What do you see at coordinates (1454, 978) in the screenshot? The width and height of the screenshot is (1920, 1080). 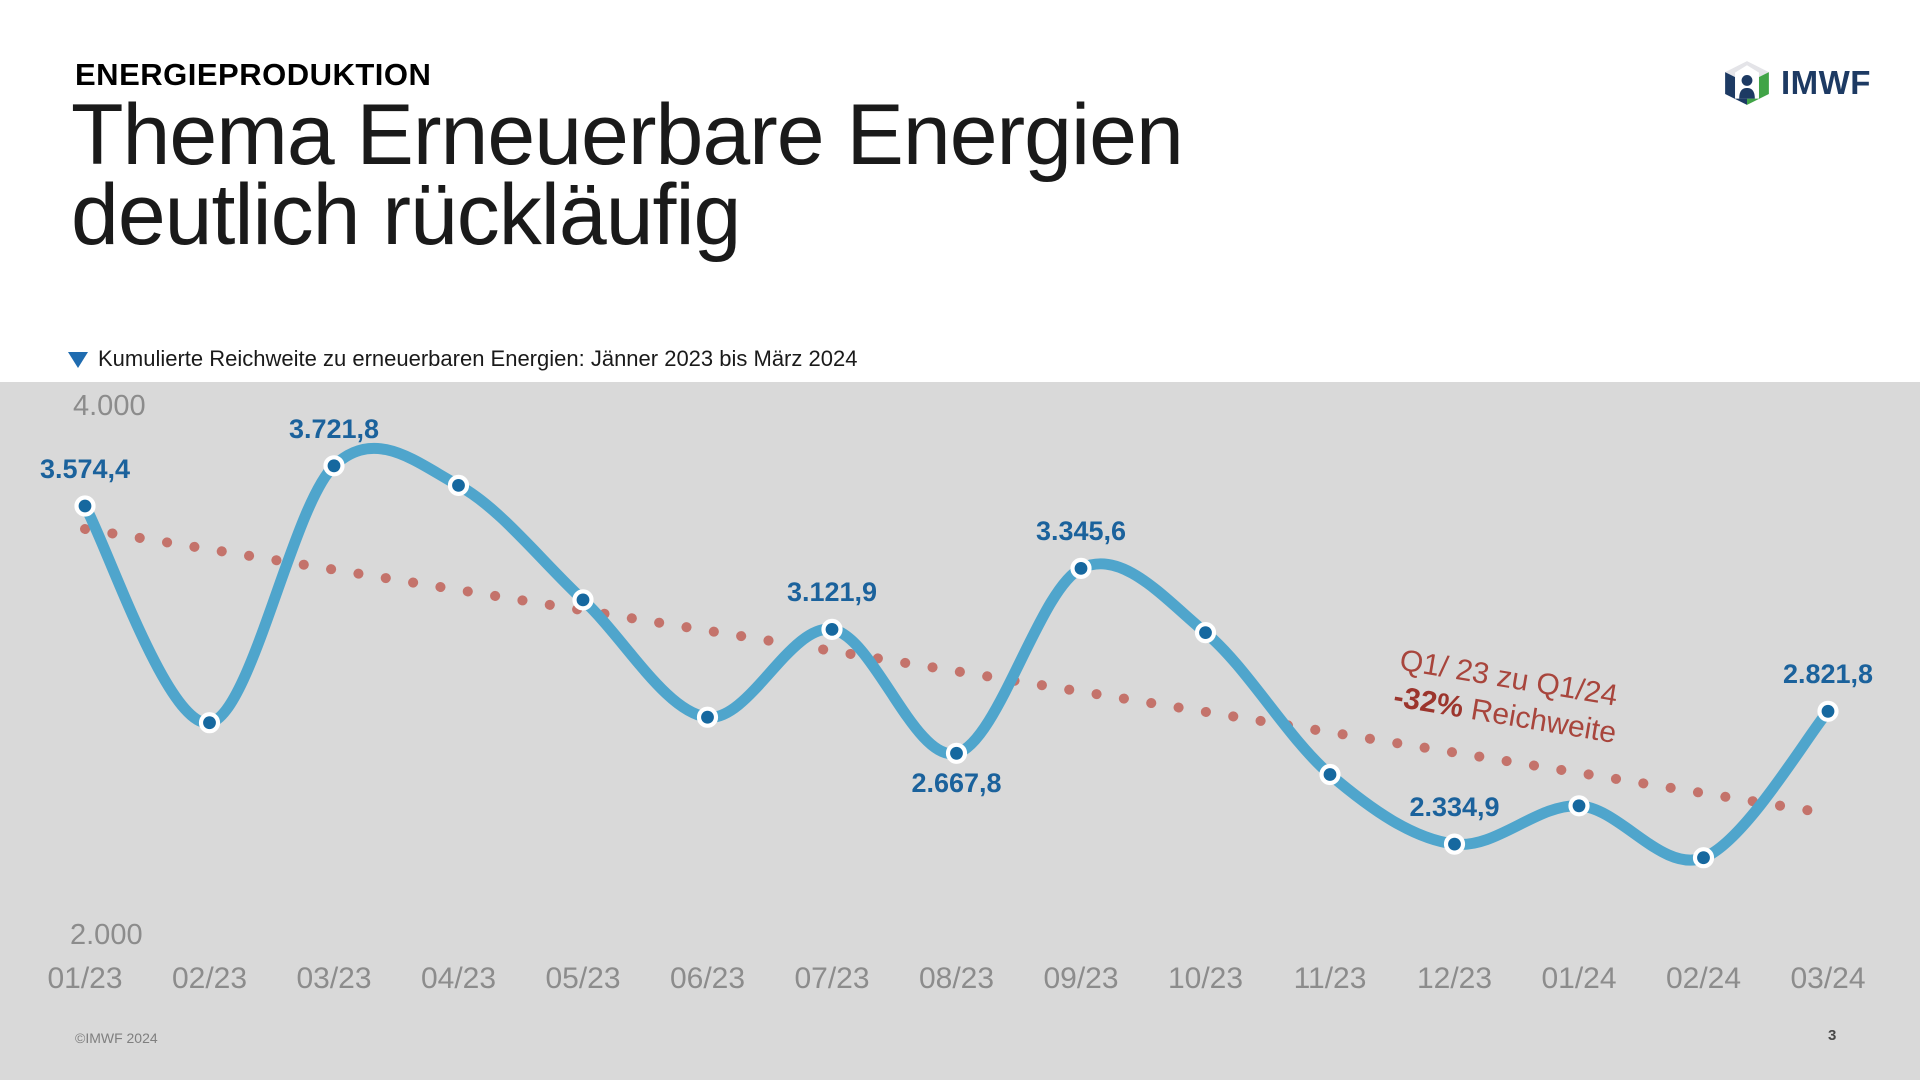 I see `x-axis-label: 12/23` at bounding box center [1454, 978].